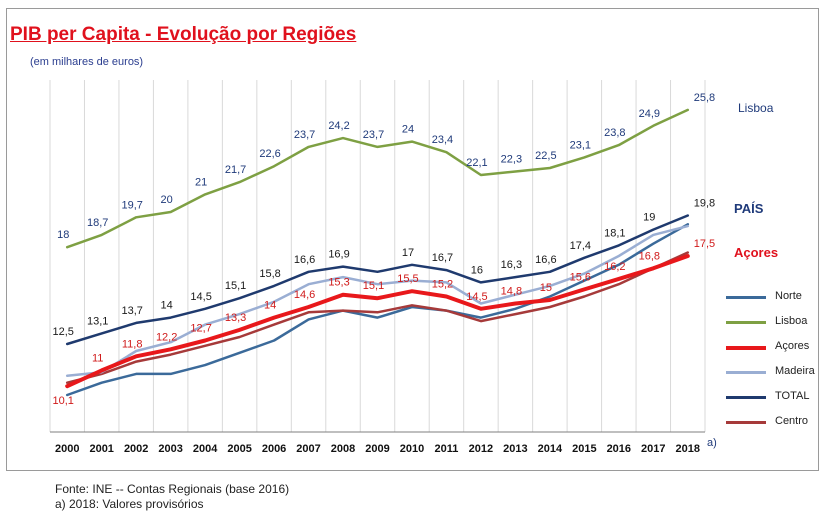  What do you see at coordinates (447, 449) in the screenshot?
I see `x-tick-label: 2011` at bounding box center [447, 449].